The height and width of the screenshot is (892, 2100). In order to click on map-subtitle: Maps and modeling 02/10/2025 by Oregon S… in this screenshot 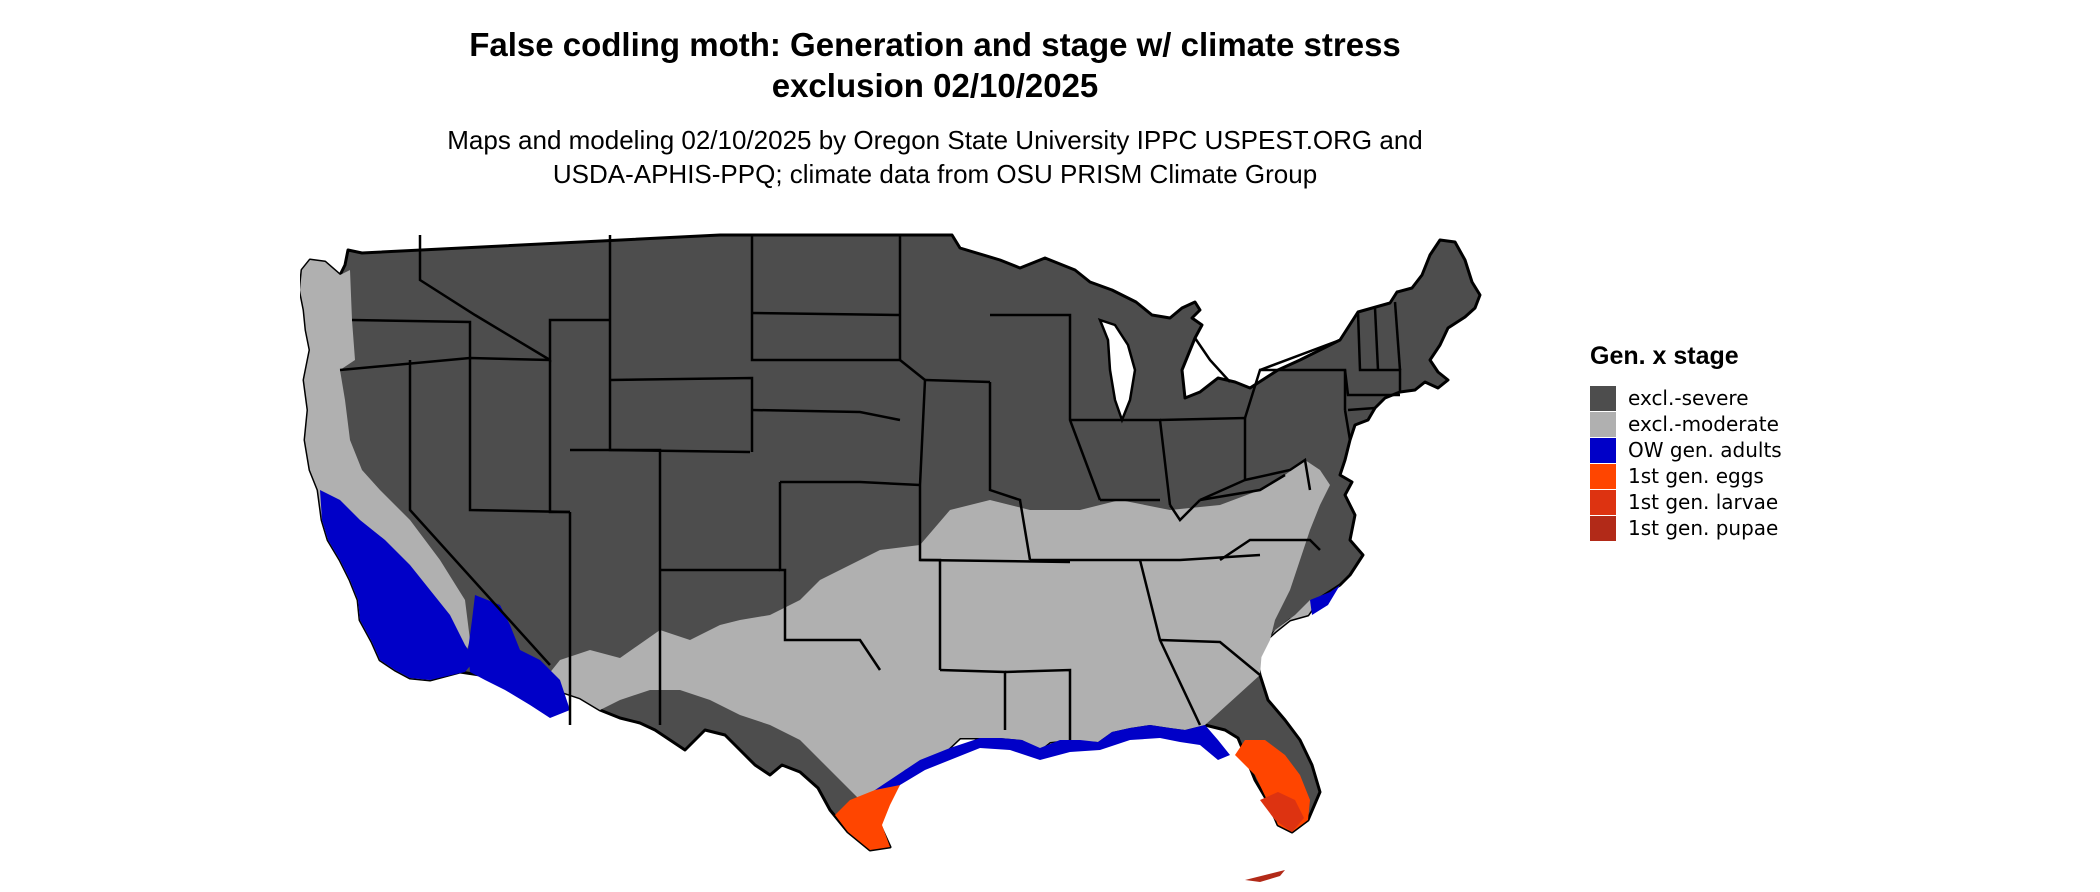, I will do `click(935, 157)`.